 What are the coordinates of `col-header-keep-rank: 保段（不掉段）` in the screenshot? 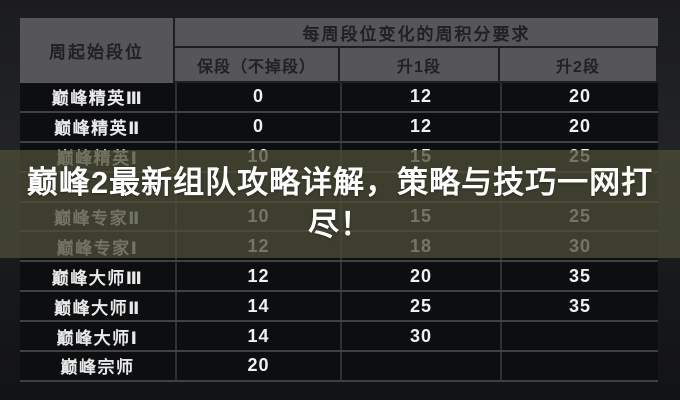 It's located at (256, 64).